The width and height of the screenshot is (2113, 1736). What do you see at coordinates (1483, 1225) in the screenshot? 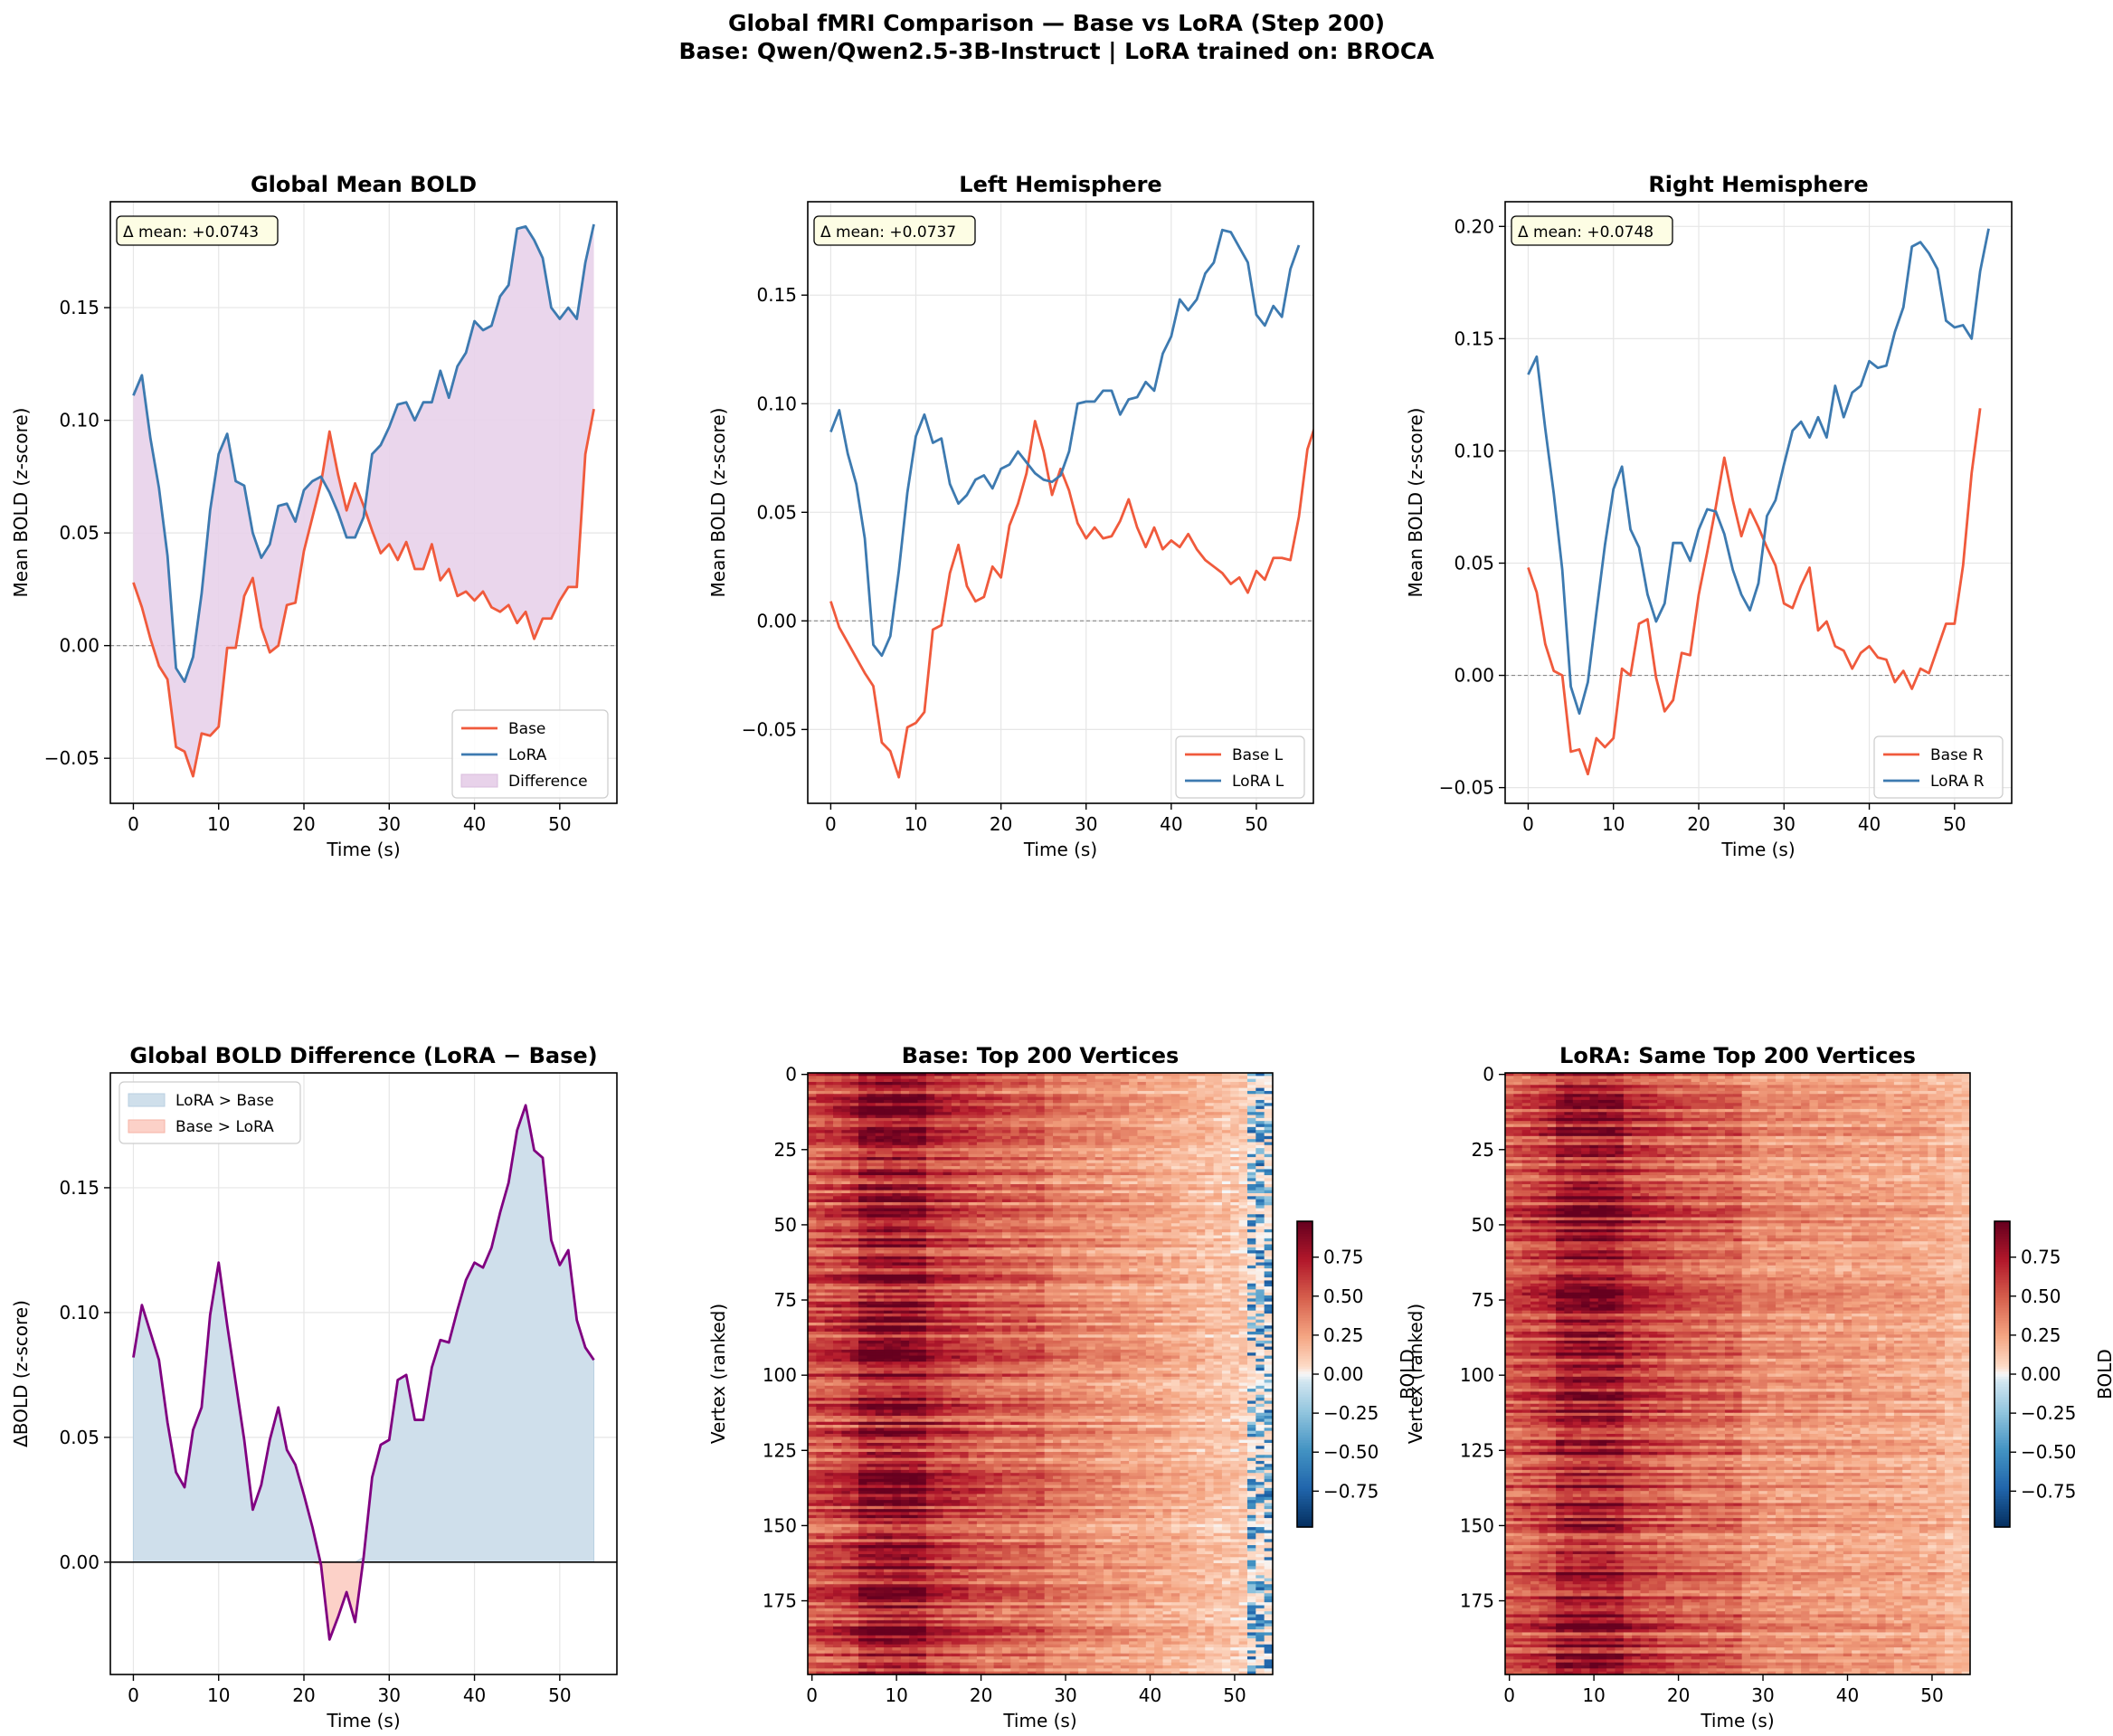
I see `lora_heat-ytick-label: 50` at bounding box center [1483, 1225].